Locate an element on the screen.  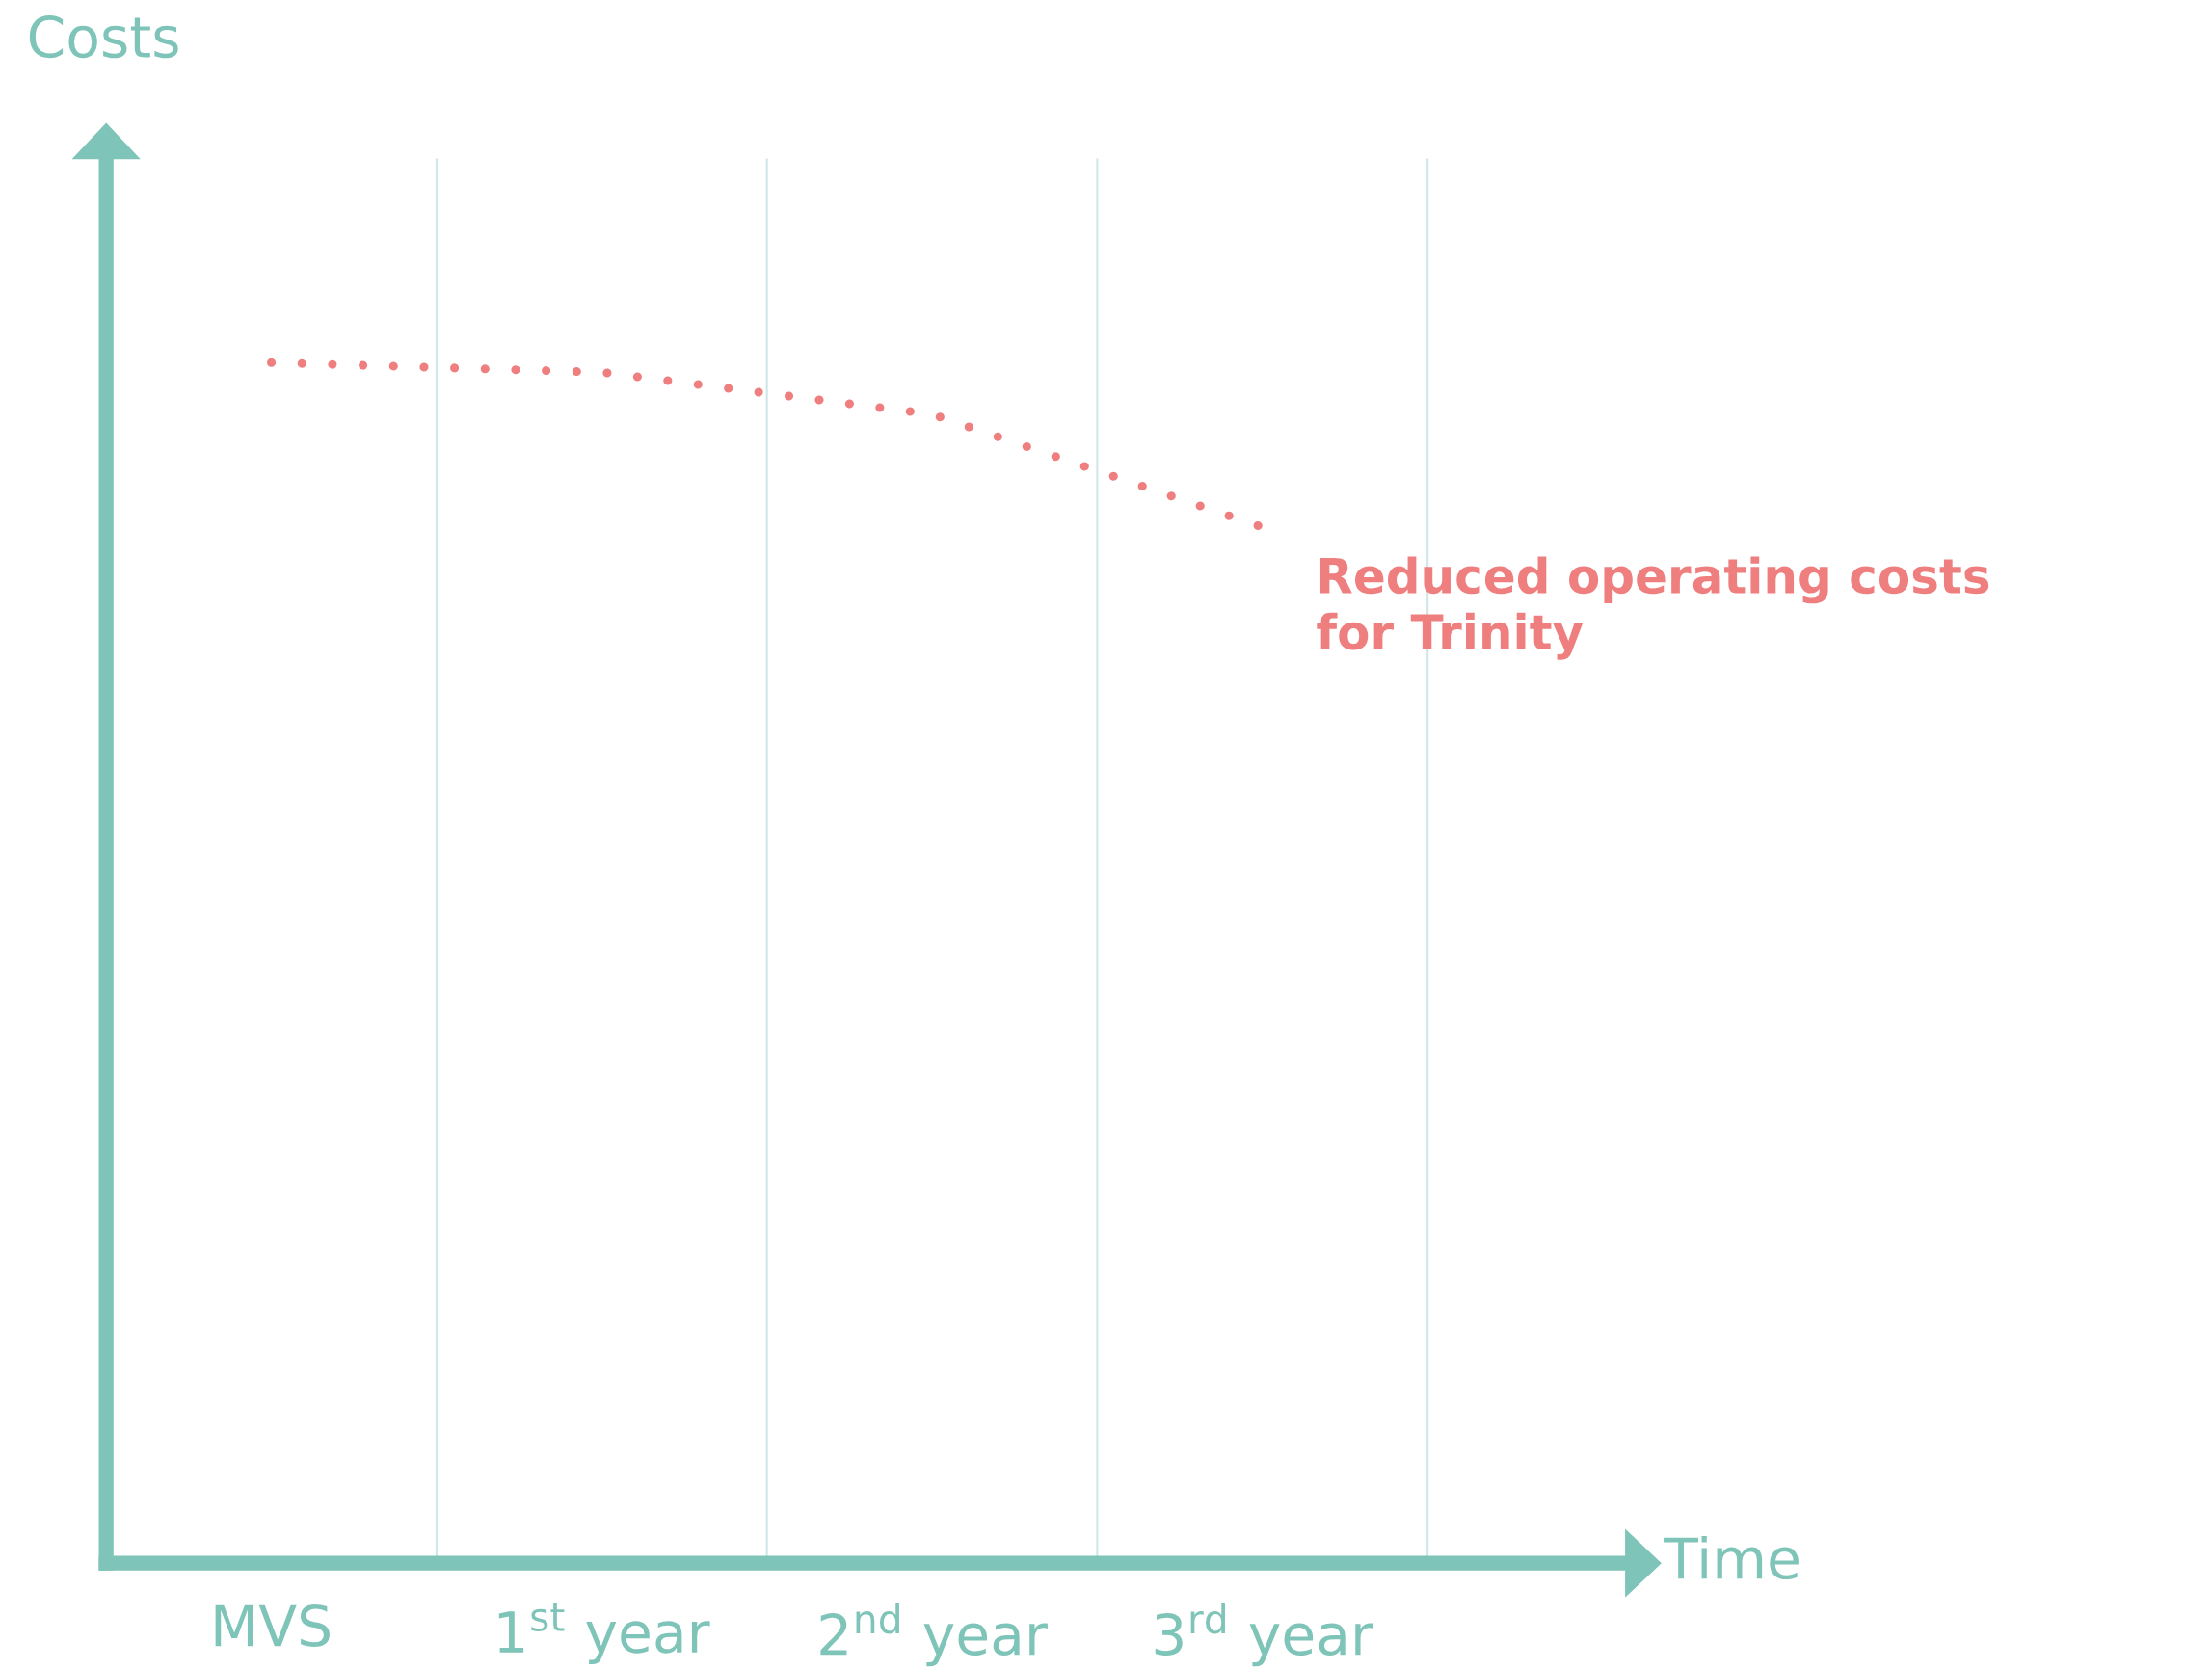
x-tick-label: 2$^{nd}$ year is located at coordinates (934, 1635).